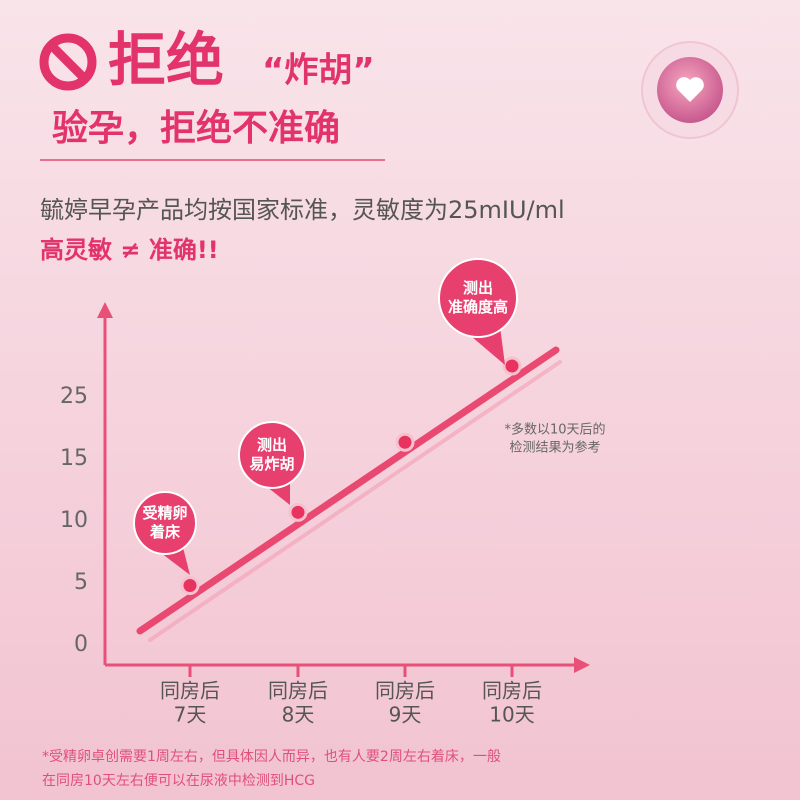  I want to click on callout-text: 着床, so click(165, 532).